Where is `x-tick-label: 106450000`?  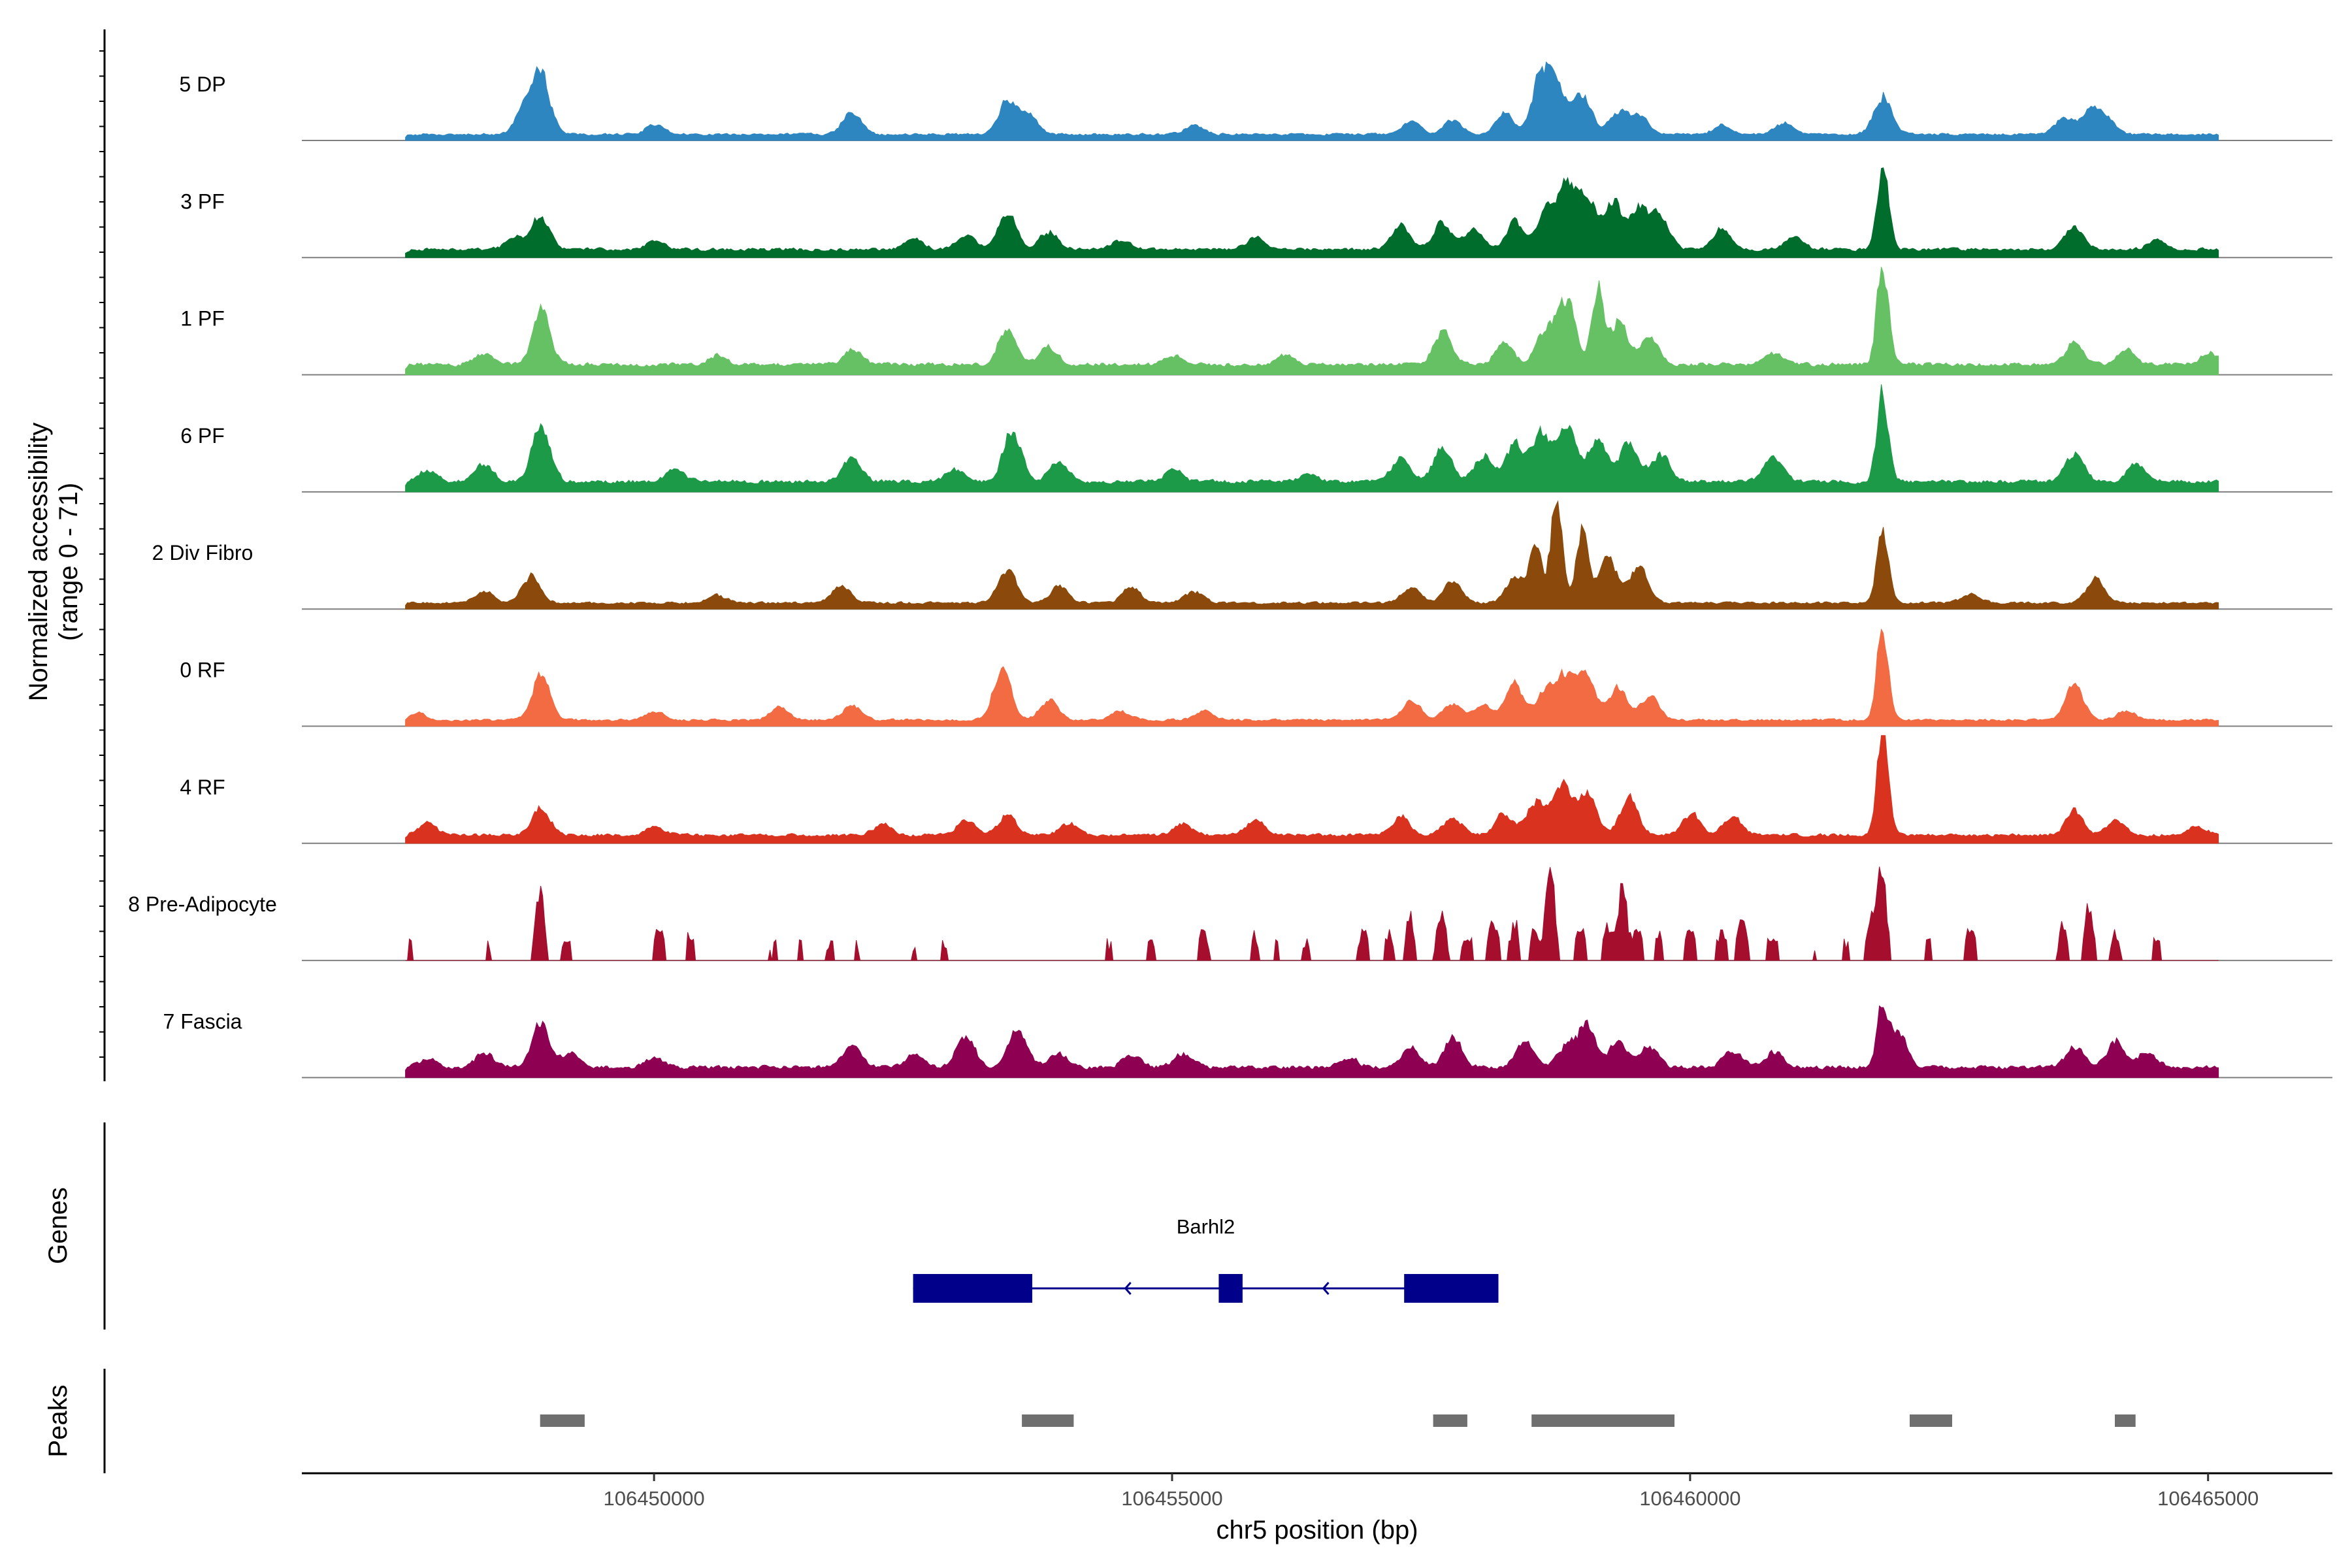
x-tick-label: 106450000 is located at coordinates (654, 1498).